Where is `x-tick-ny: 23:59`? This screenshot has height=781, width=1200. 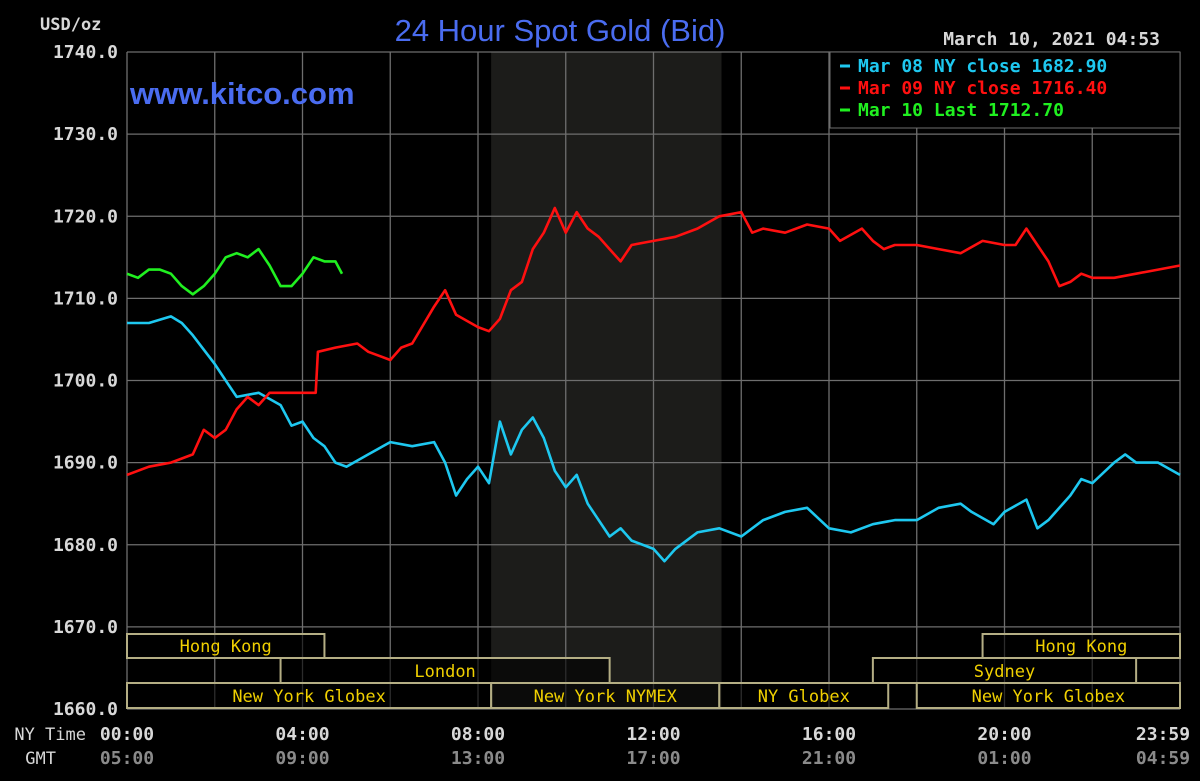 x-tick-ny: 23:59 is located at coordinates (1163, 734).